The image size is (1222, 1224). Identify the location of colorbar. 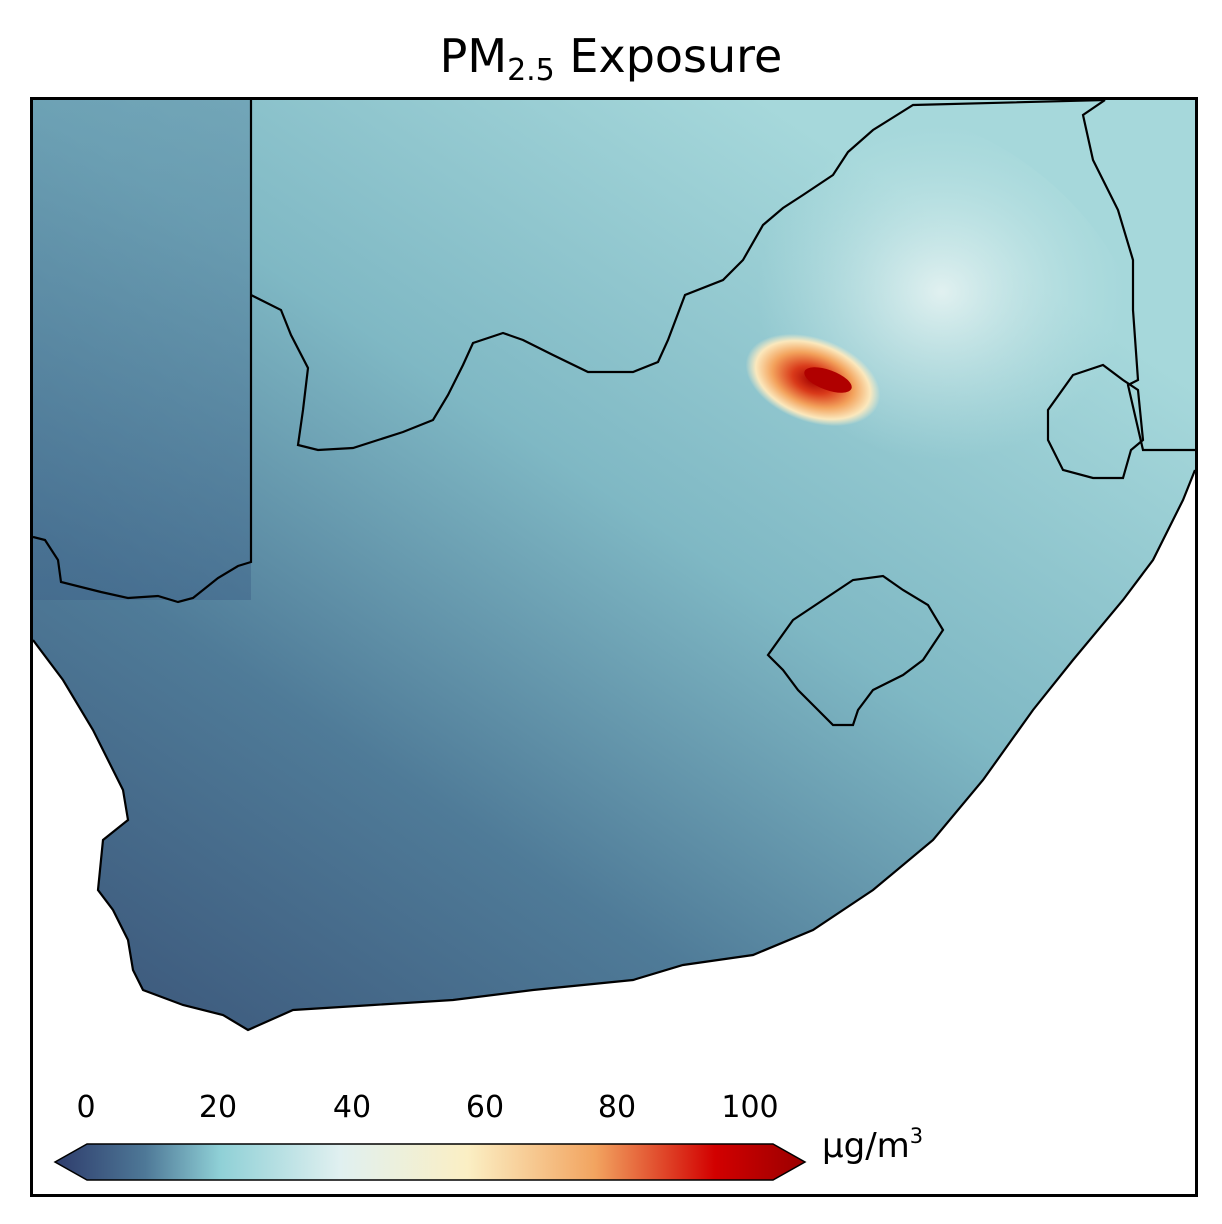
(430, 1162).